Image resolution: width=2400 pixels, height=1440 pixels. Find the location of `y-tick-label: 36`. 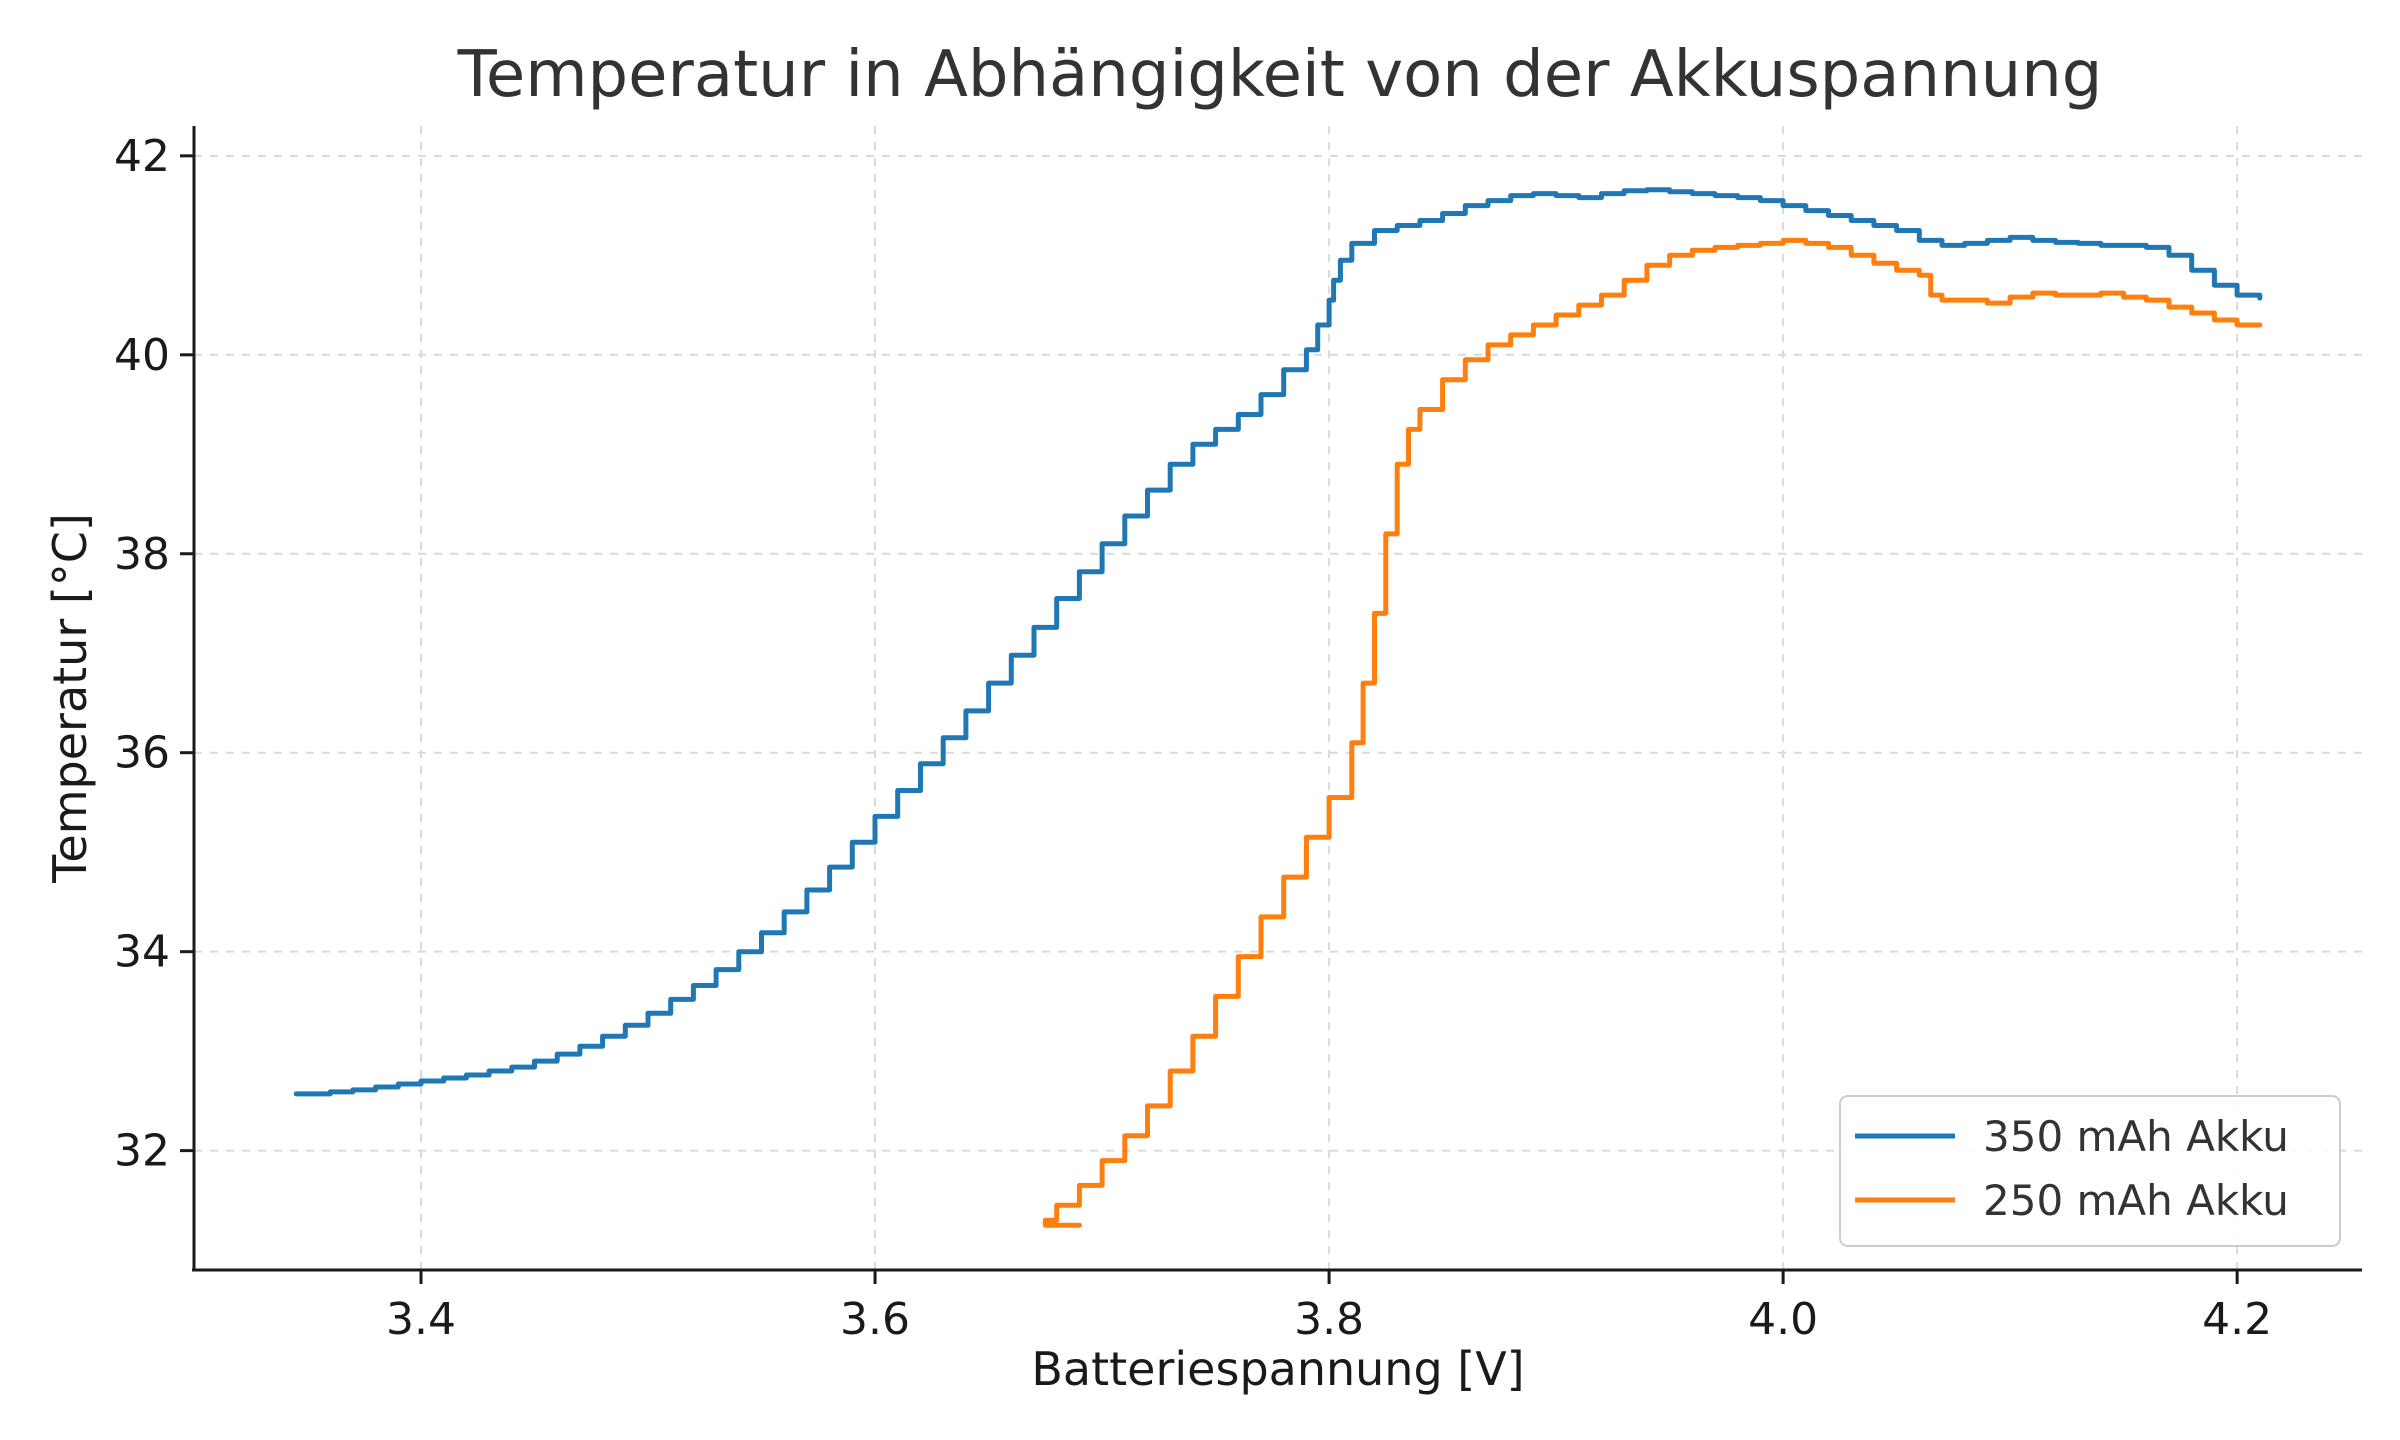

y-tick-label: 36 is located at coordinates (142, 753).